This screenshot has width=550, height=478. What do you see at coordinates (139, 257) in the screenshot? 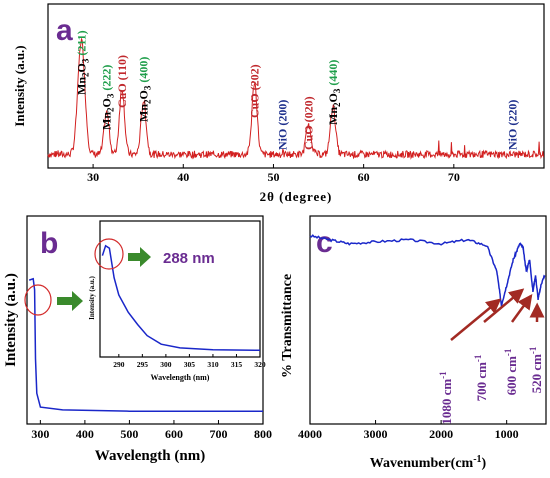
I see `inset-green-arrow-icon` at bounding box center [139, 257].